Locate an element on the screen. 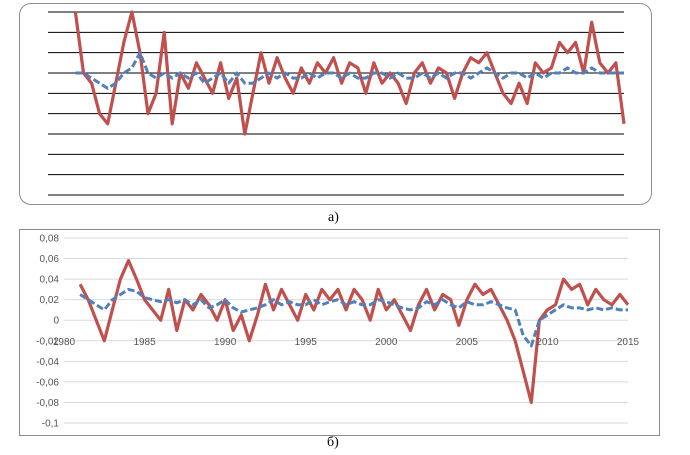  x-tick-label: 1980 is located at coordinates (64, 342).